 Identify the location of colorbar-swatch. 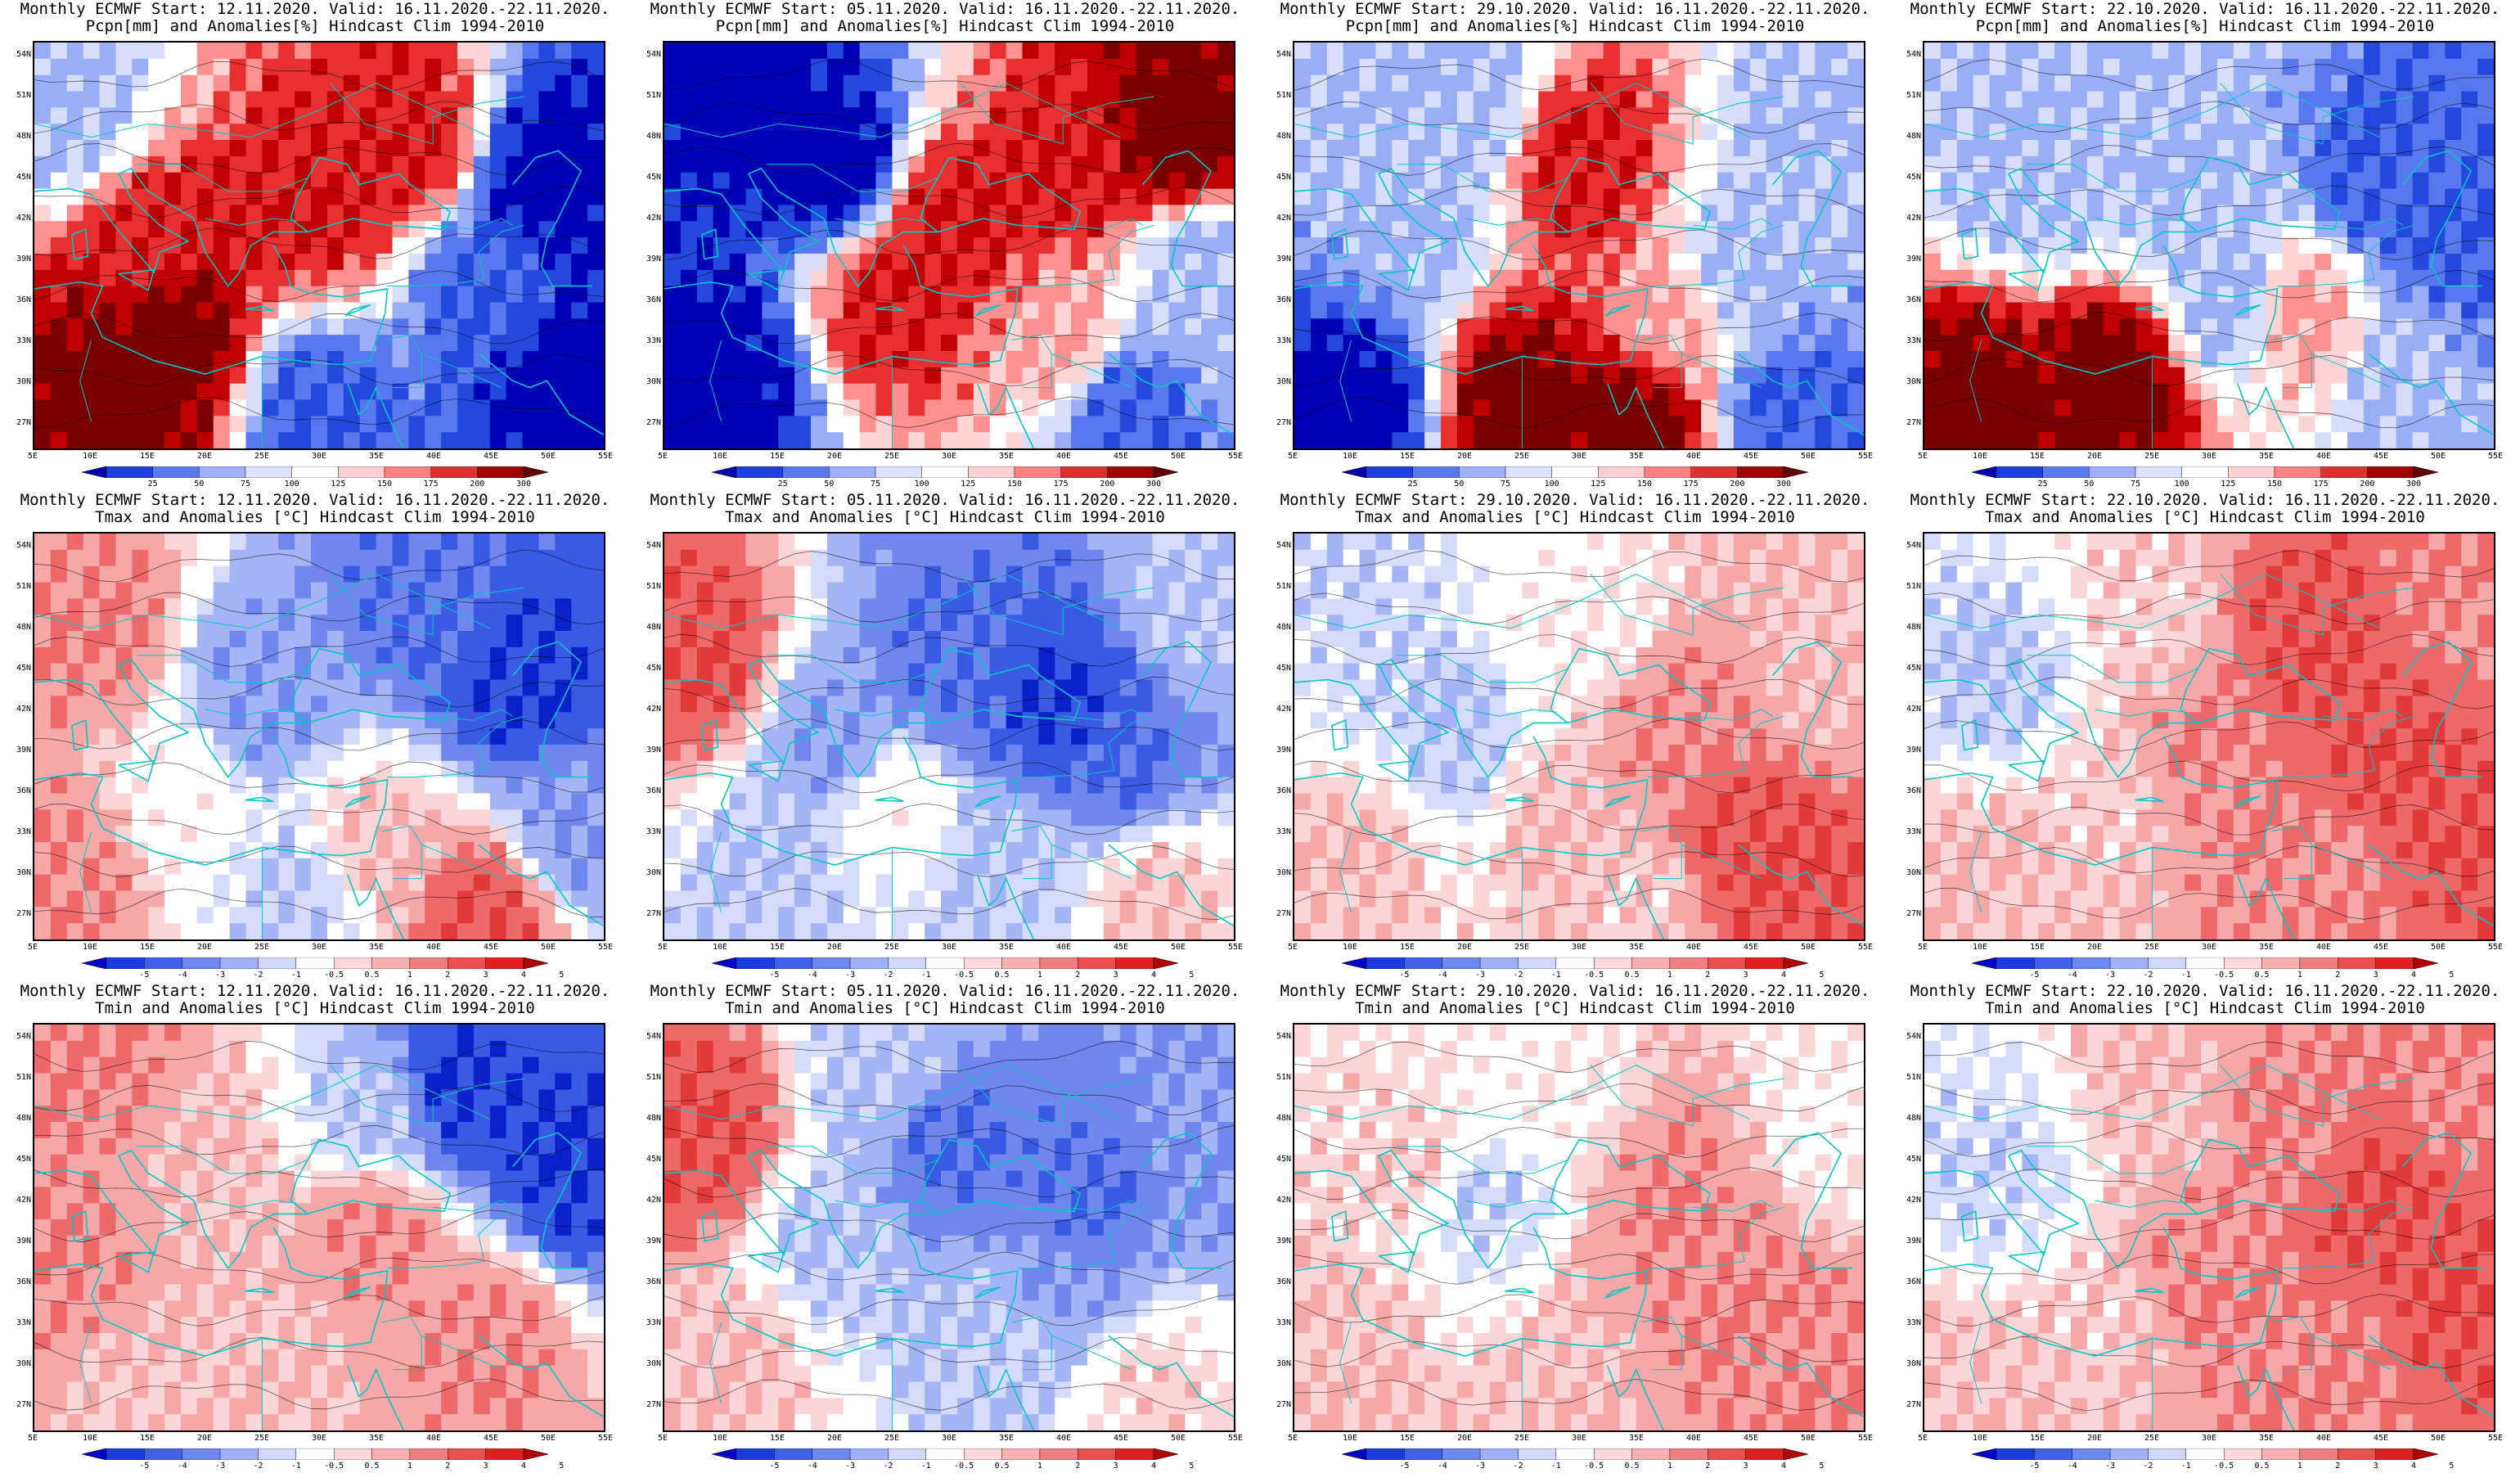
(239, 963).